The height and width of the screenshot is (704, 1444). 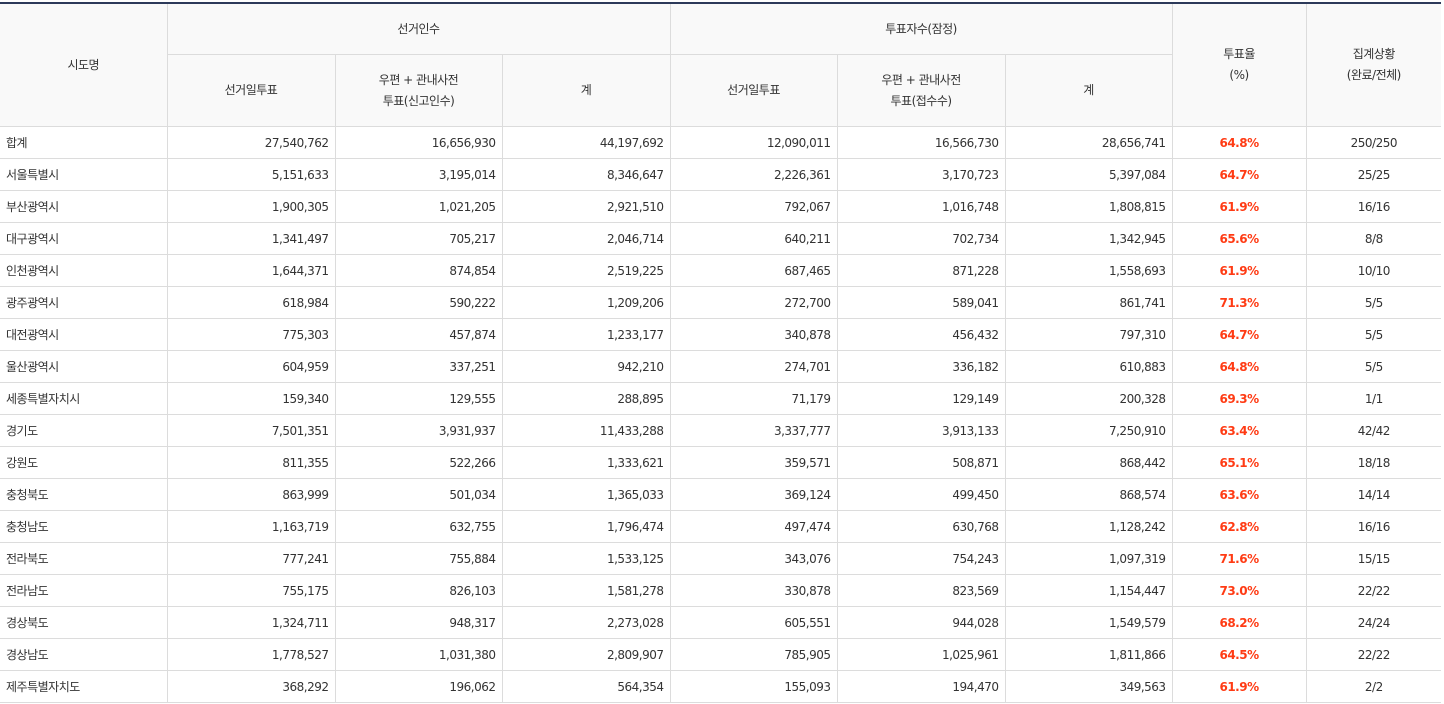 What do you see at coordinates (753, 558) in the screenshot?
I see `election-day-voters: 343,076` at bounding box center [753, 558].